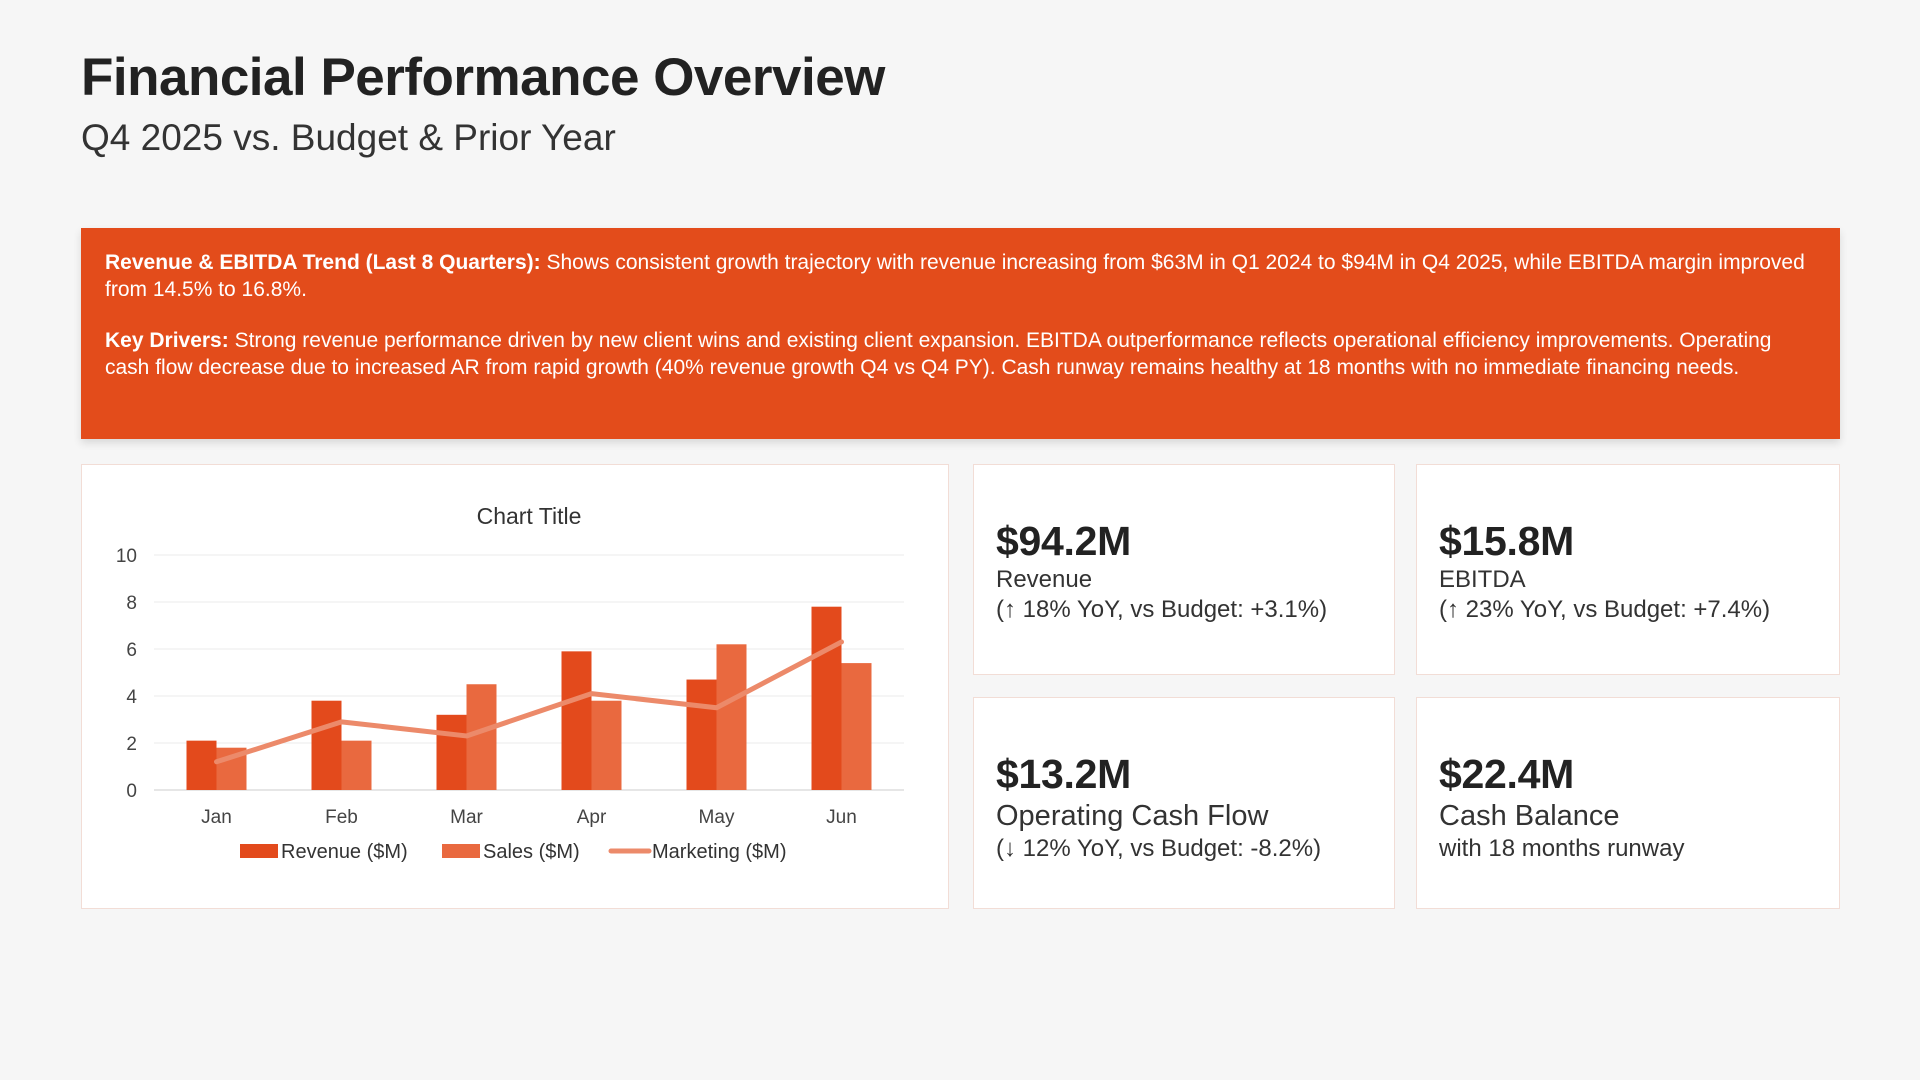 This screenshot has height=1080, width=1920. I want to click on bar-revenue-m-jun, so click(826, 698).